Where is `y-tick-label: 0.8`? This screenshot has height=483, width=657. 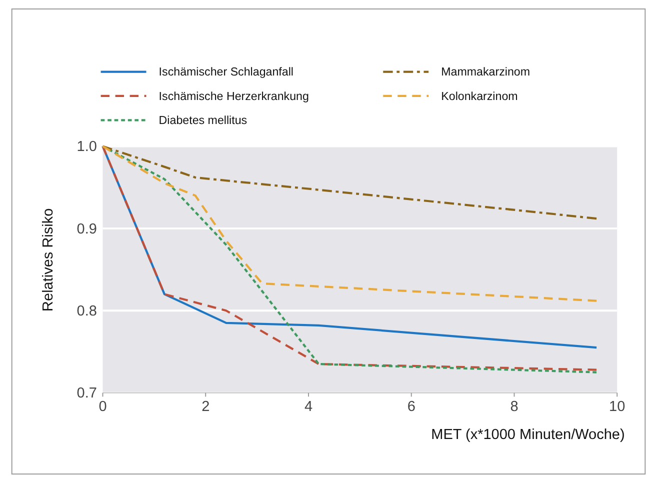 y-tick-label: 0.8 is located at coordinates (86, 311).